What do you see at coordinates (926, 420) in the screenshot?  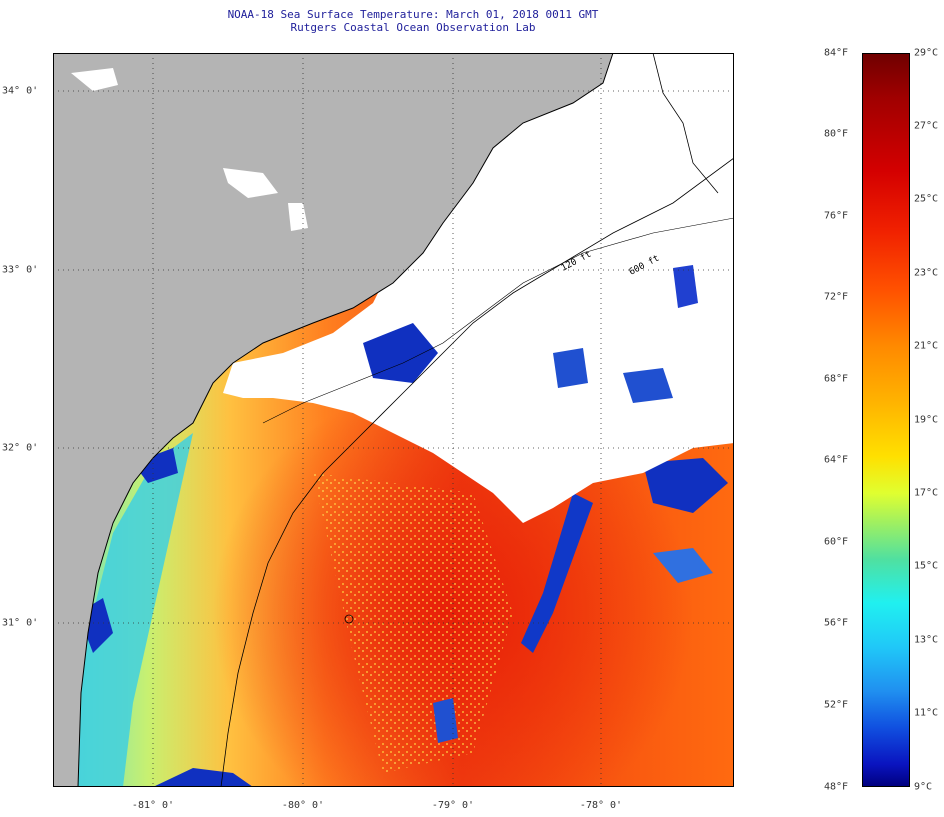 I see `colorbar-c-label: 19°C` at bounding box center [926, 420].